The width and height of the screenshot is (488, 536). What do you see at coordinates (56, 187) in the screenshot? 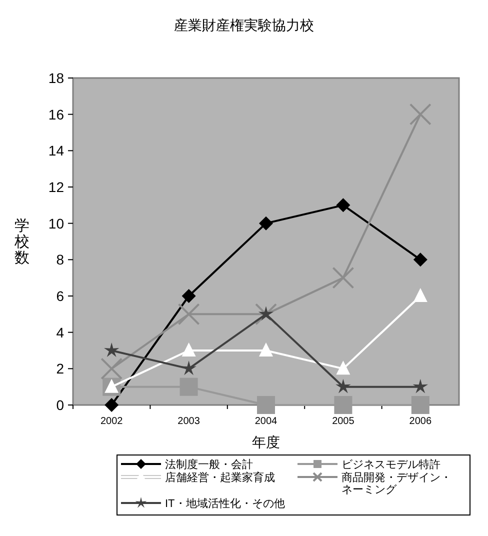
I see `y-tick-label: 12` at bounding box center [56, 187].